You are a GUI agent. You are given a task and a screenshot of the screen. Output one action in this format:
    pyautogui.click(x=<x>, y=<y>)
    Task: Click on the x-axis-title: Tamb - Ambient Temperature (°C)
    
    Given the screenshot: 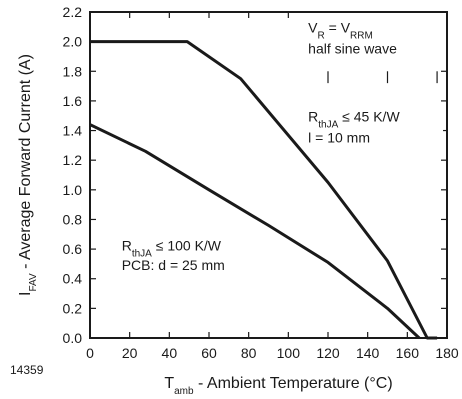 What is the action you would take?
    pyautogui.click(x=278, y=384)
    